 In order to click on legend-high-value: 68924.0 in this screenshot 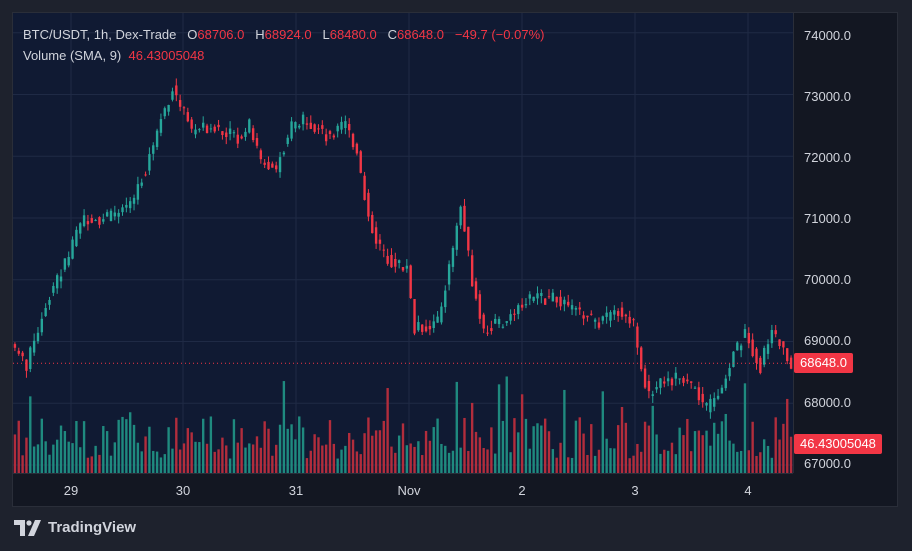, I will do `click(288, 34)`.